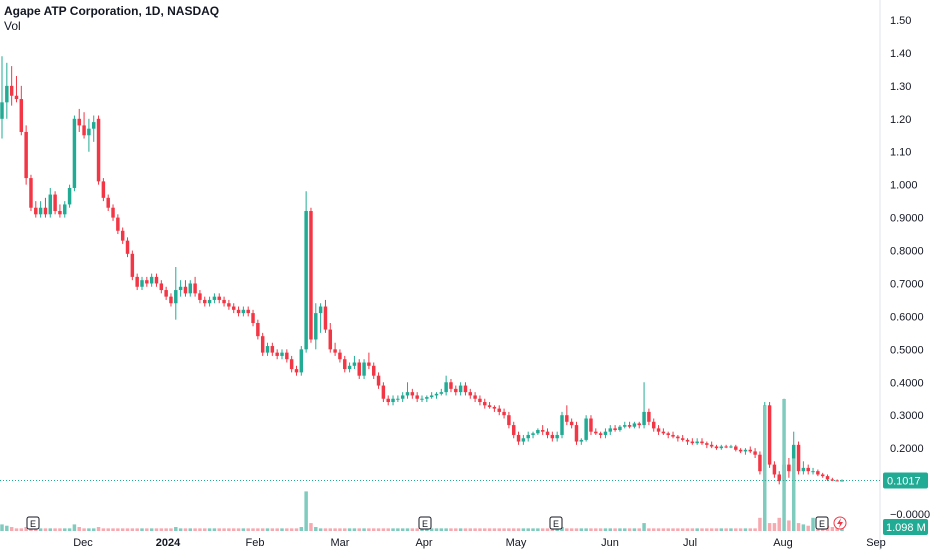 The image size is (932, 550). What do you see at coordinates (876, 543) in the screenshot?
I see `time-axis-label: Sep` at bounding box center [876, 543].